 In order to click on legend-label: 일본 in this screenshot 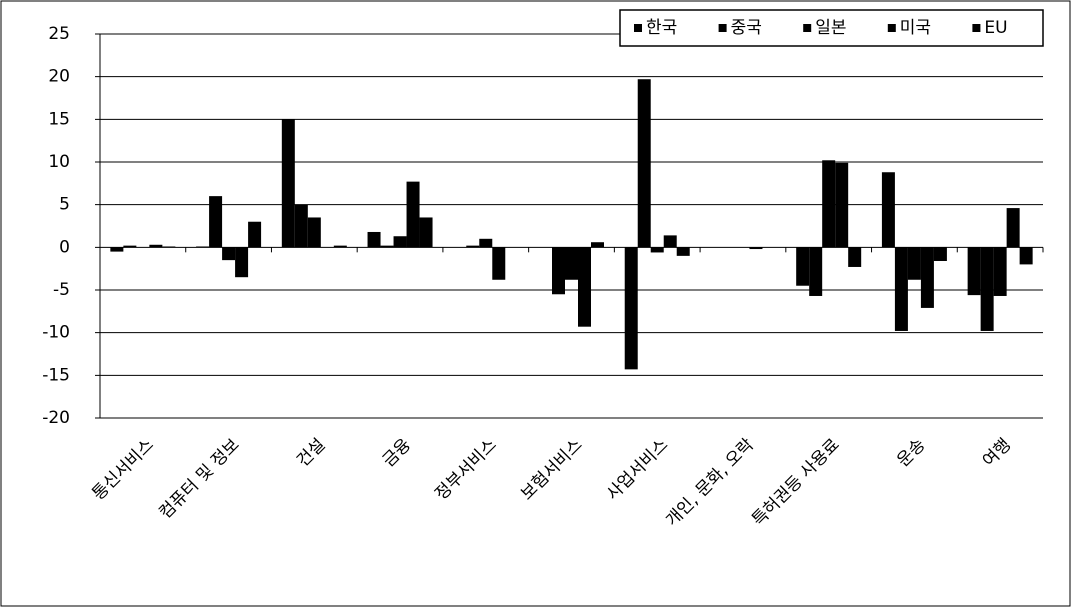, I will do `click(830, 28)`.